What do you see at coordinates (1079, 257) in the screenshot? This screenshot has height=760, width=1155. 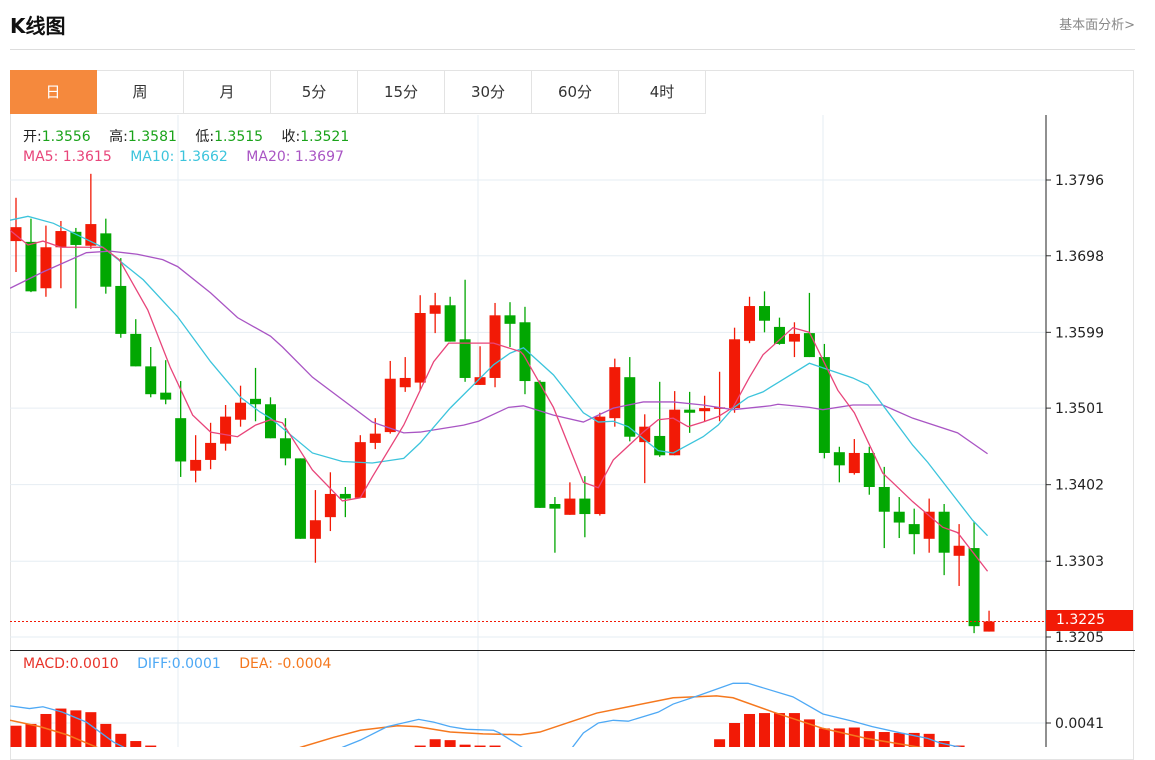 I see `y-tick-label: 1.3698` at bounding box center [1079, 257].